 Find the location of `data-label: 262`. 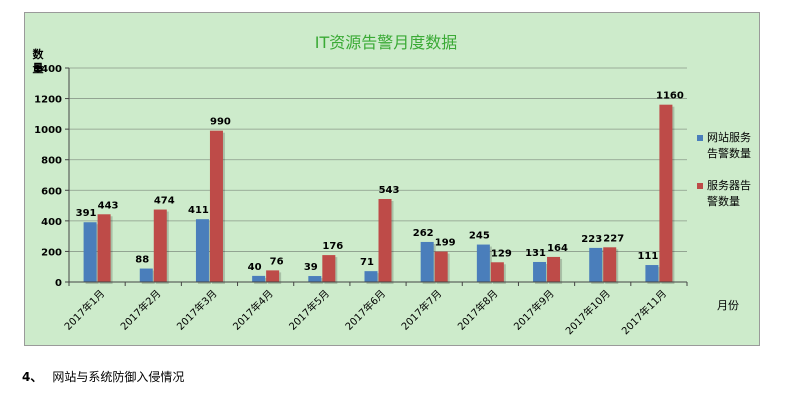

data-label: 262 is located at coordinates (423, 233).